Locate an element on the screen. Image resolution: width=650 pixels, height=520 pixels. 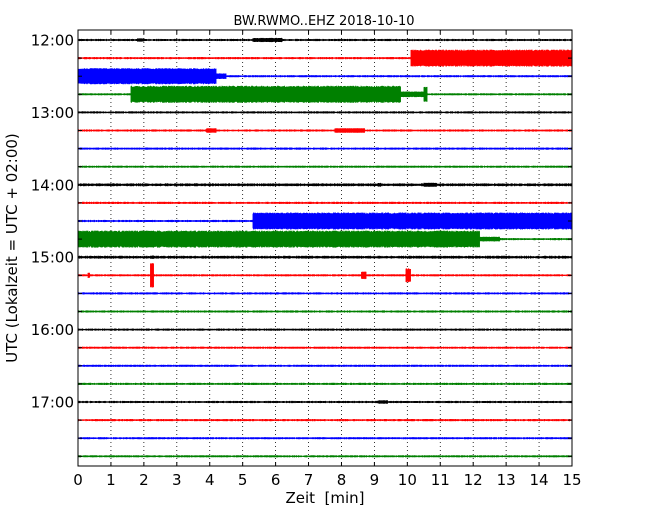
x-tick-label-4: 4 is located at coordinates (210, 480).